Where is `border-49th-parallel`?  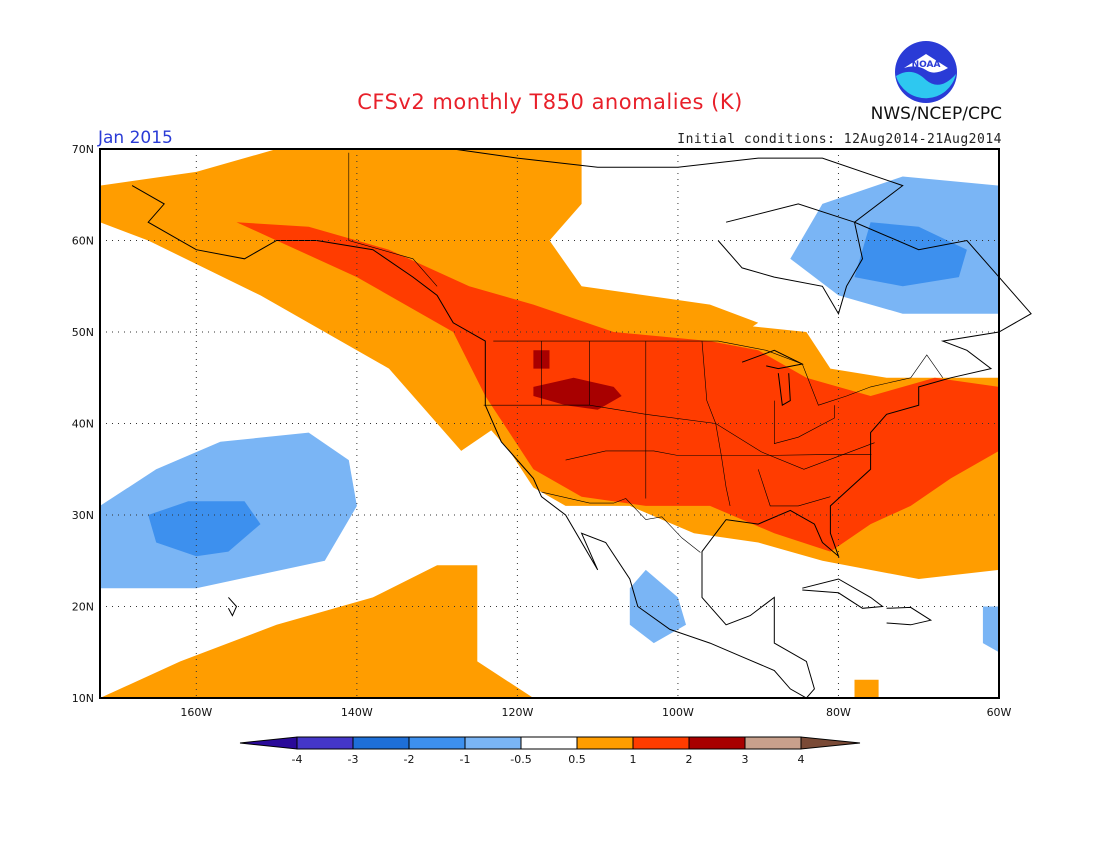 border-49th-parallel is located at coordinates (718, 373).